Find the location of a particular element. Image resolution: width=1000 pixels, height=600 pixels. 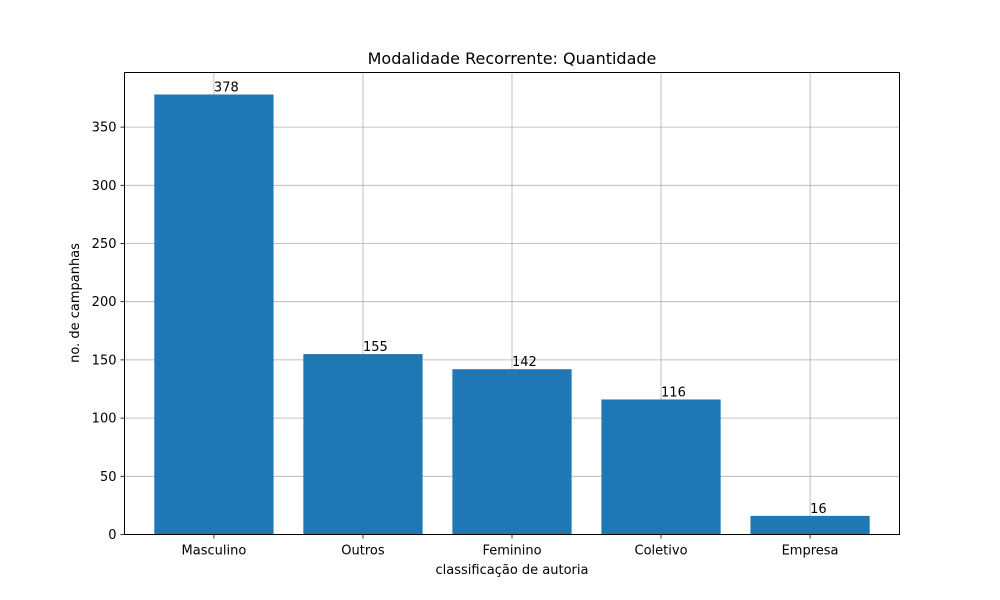

data-label: 116 is located at coordinates (673, 392).